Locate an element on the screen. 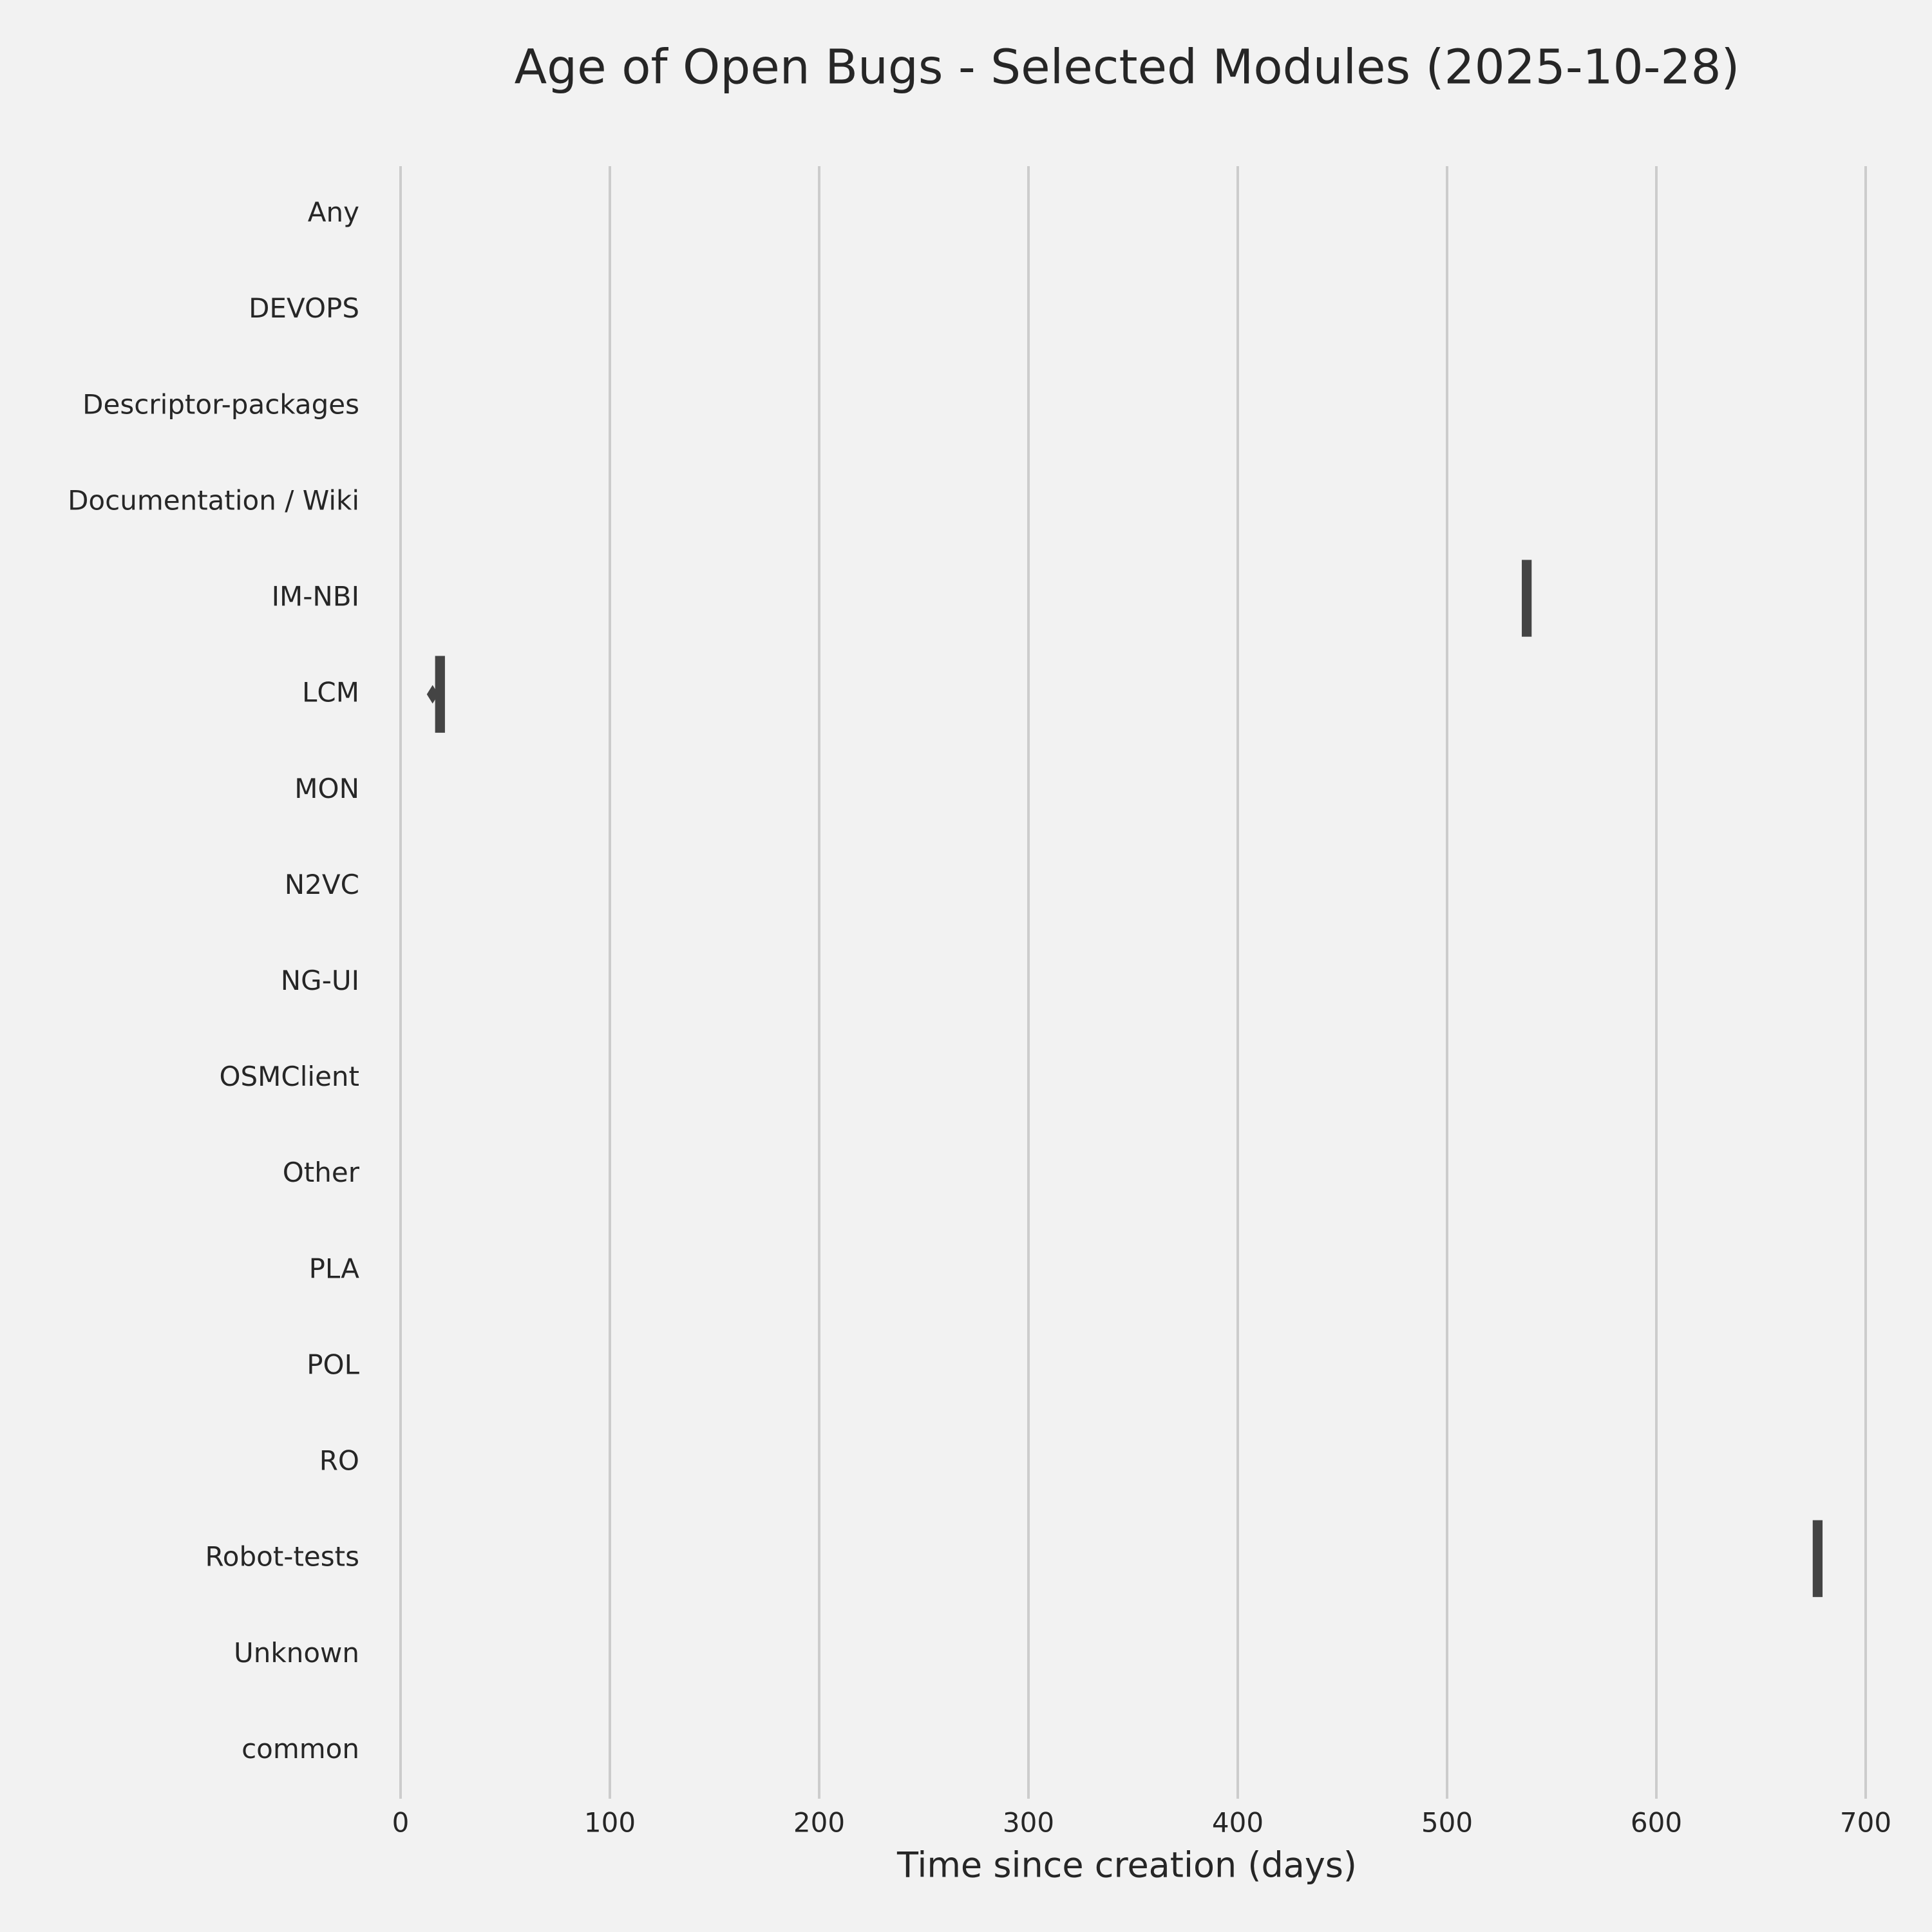 The image size is (1932, 1932). y-tick-label: NG-UI is located at coordinates (320, 980).